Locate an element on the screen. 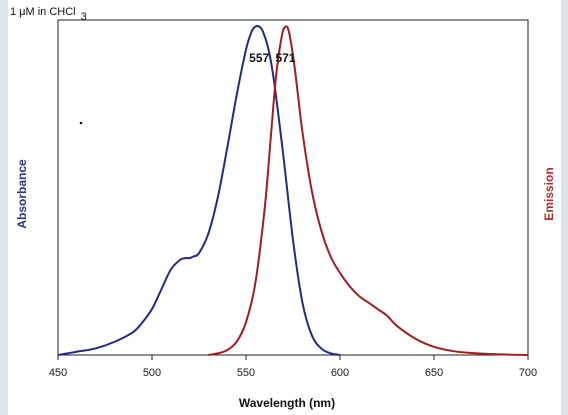 This screenshot has width=568, height=415. left-edge-strip is located at coordinates (4, 207).